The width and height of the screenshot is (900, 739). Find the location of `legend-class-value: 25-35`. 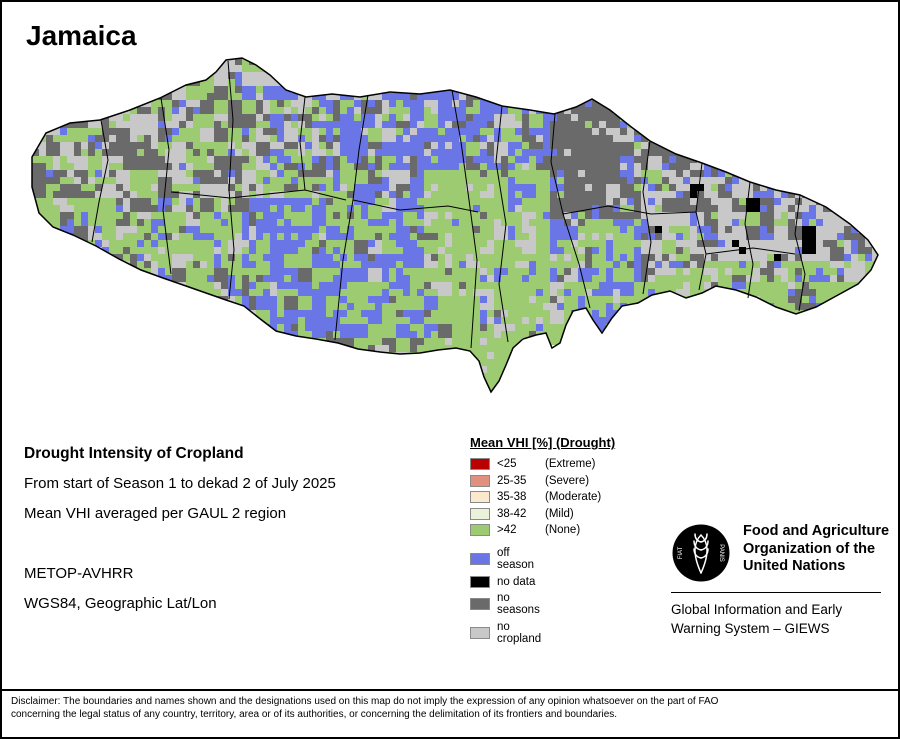

legend-class-value: 25-35 is located at coordinates (512, 480).